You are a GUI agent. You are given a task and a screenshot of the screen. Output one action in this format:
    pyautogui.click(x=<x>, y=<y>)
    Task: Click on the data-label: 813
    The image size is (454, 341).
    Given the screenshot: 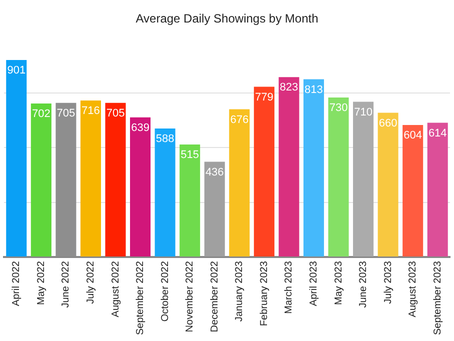 What is the action you would take?
    pyautogui.click(x=313, y=90)
    